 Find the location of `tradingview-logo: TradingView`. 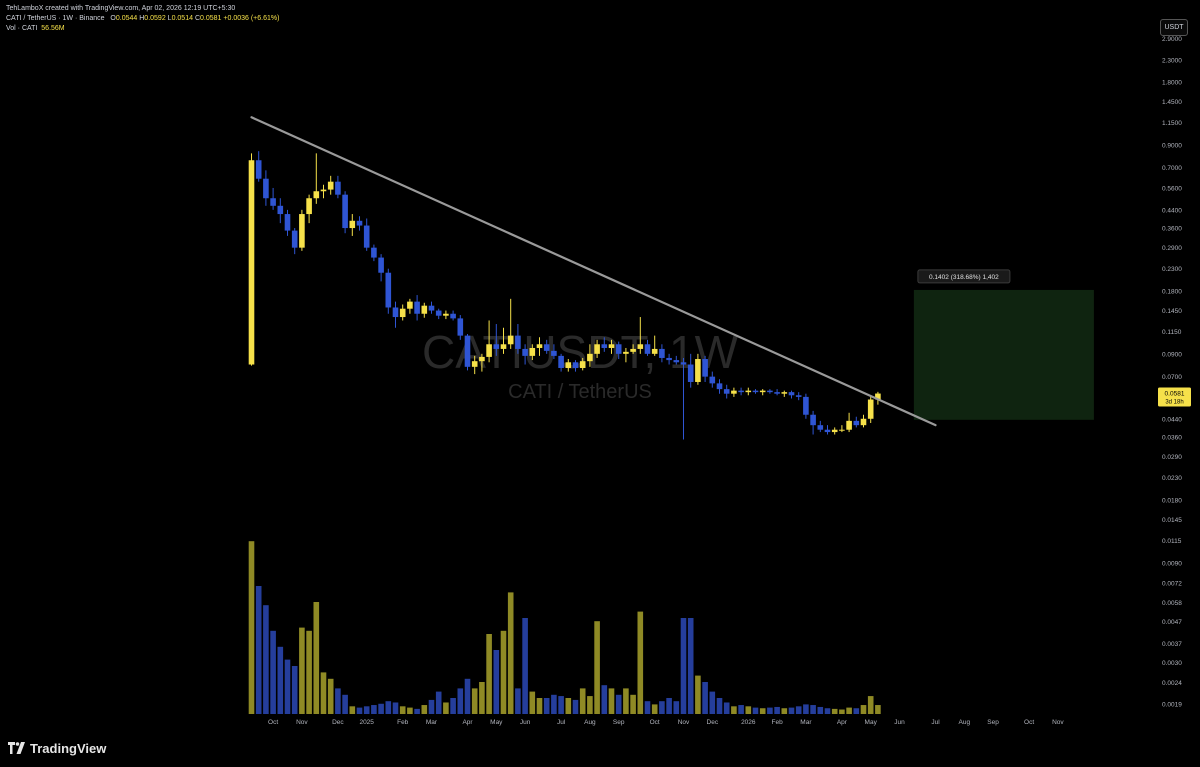

tradingview-logo: TradingView is located at coordinates (57, 748).